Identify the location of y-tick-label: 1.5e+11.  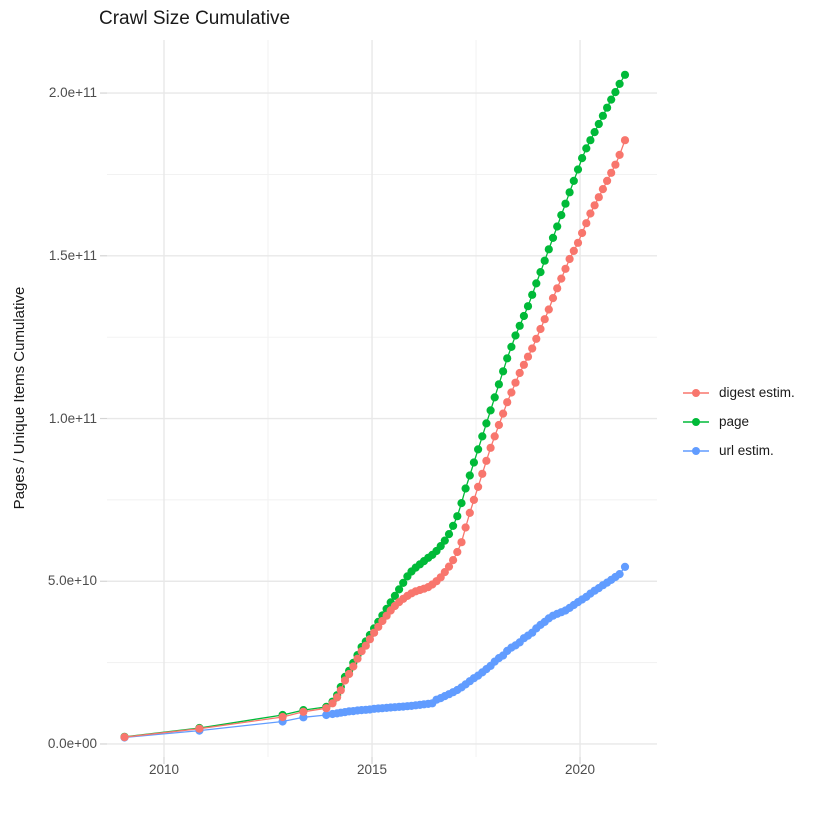
(72, 255).